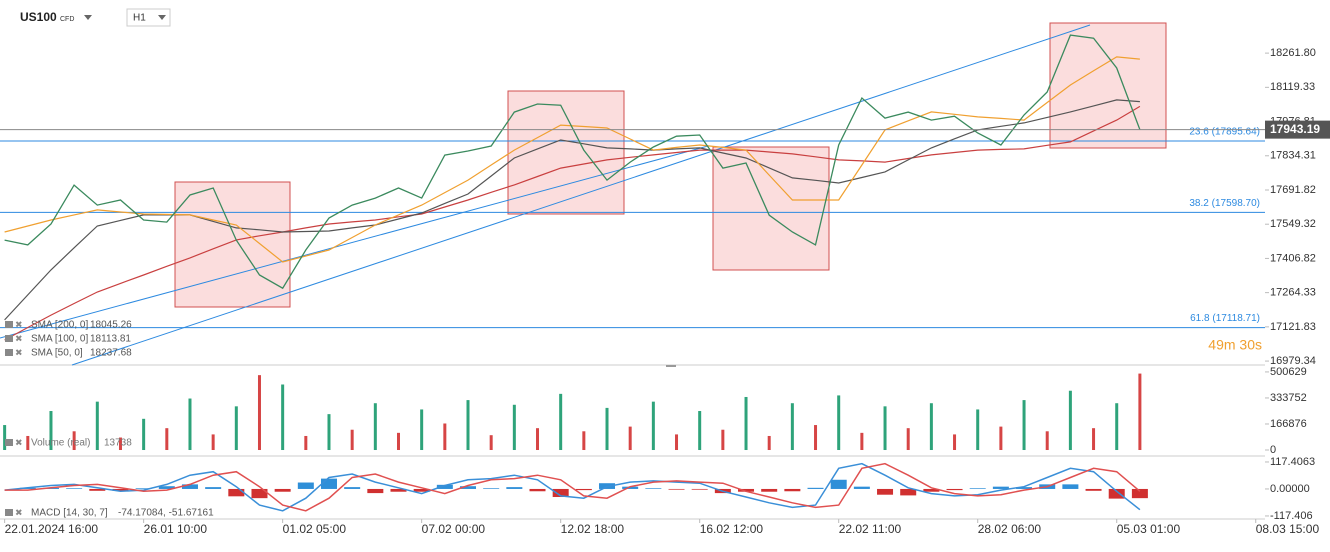  What do you see at coordinates (593, 529) in the screenshot?
I see `x-tick-label: 12.02 18:00` at bounding box center [593, 529].